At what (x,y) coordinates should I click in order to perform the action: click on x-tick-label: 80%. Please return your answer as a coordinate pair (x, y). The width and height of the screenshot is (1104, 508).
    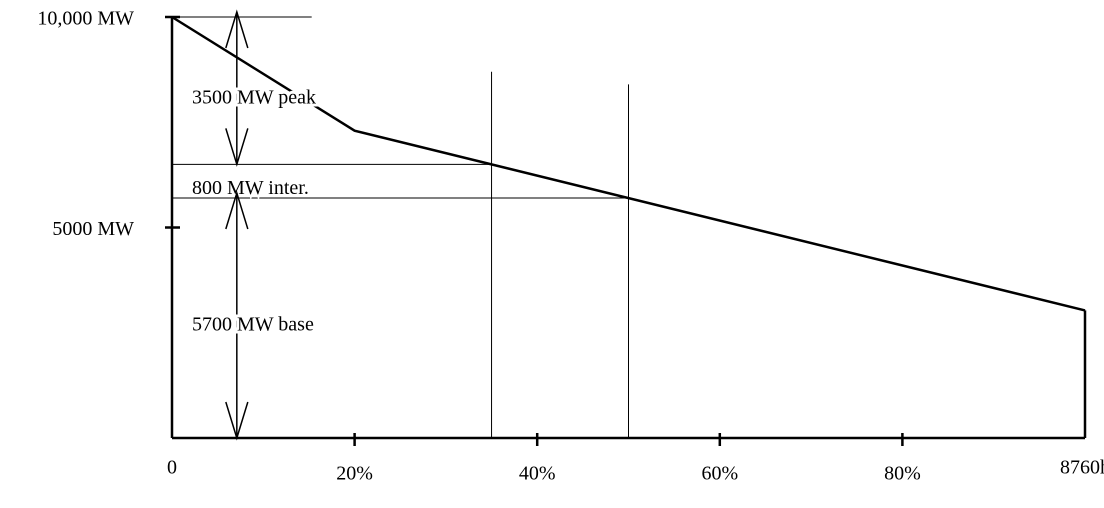
    Looking at the image, I should click on (902, 474).